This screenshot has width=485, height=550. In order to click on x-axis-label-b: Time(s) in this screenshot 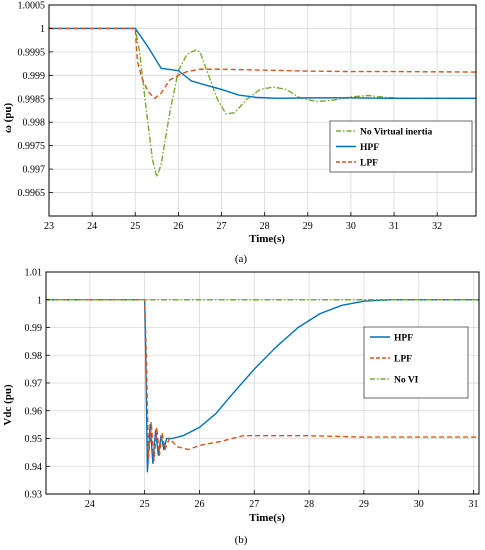, I will do `click(267, 518)`.